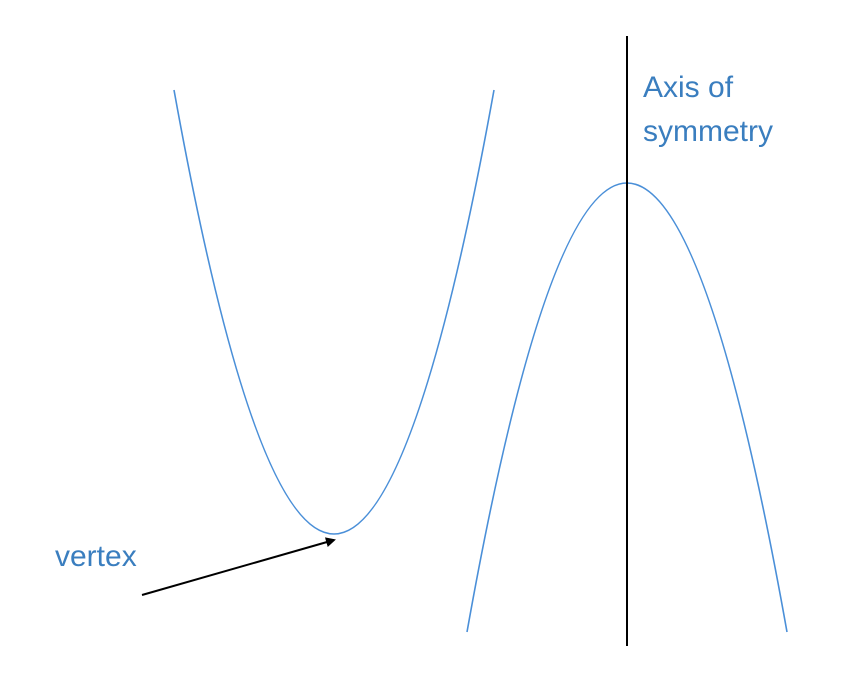  I want to click on axis-label-line-1: Axis of, so click(688, 87).